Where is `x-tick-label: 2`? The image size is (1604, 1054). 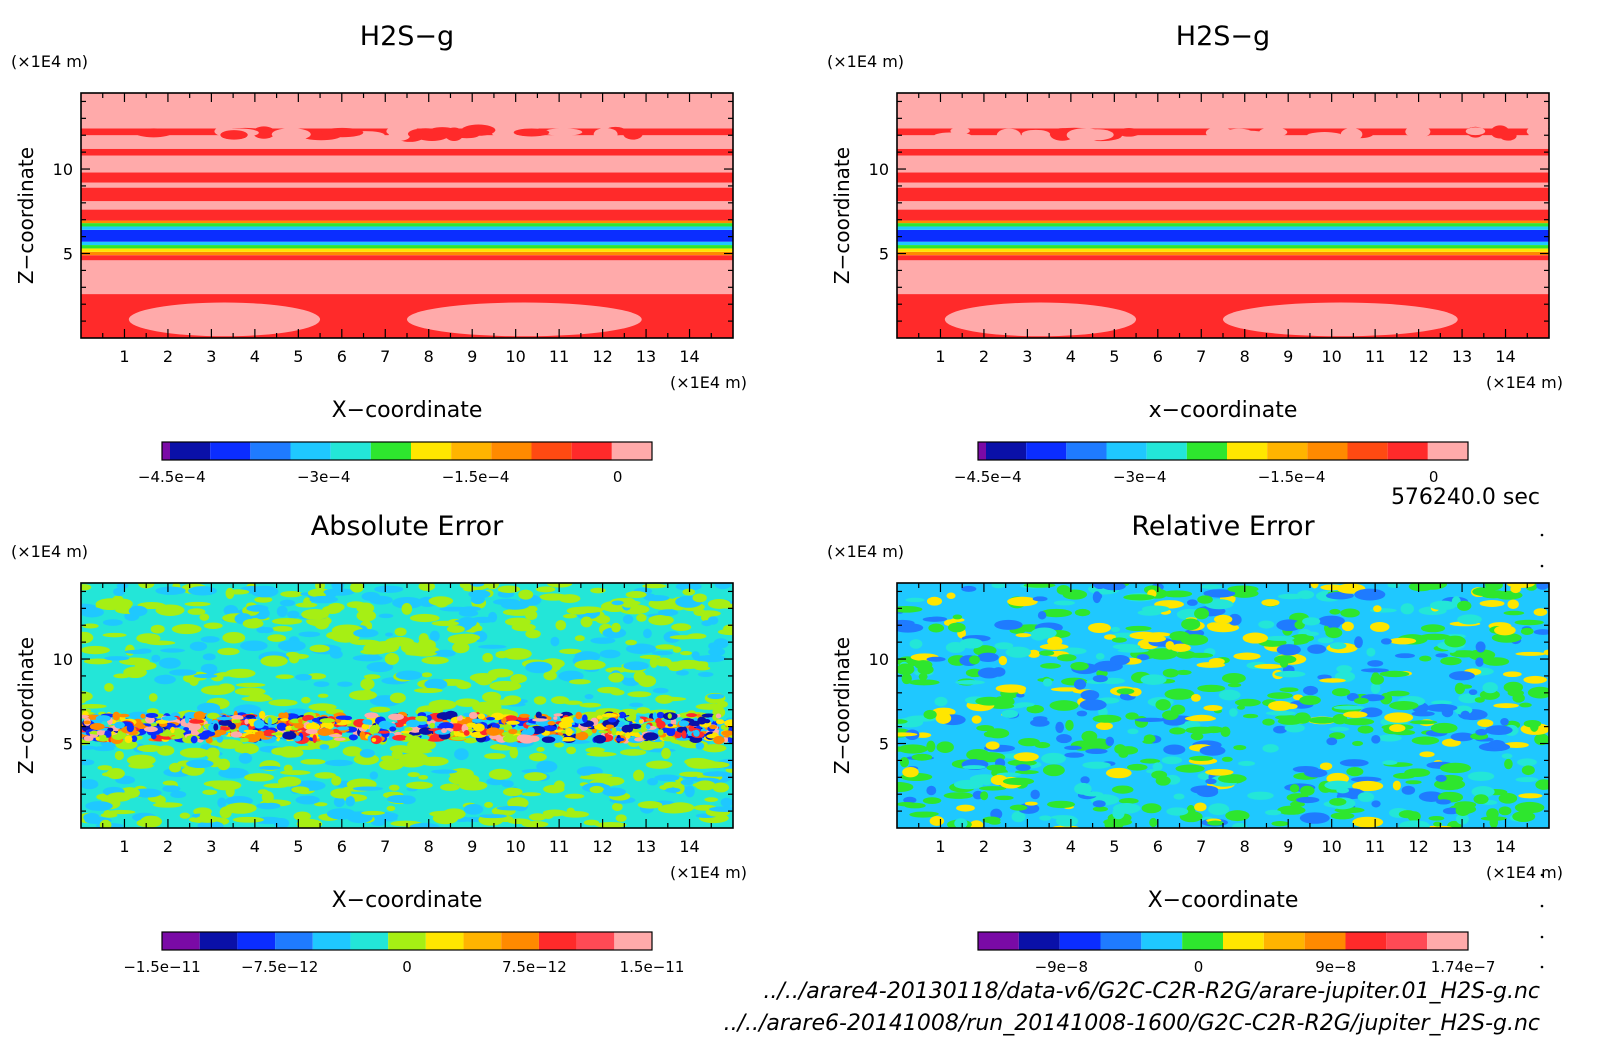
x-tick-label: 2 is located at coordinates (984, 356).